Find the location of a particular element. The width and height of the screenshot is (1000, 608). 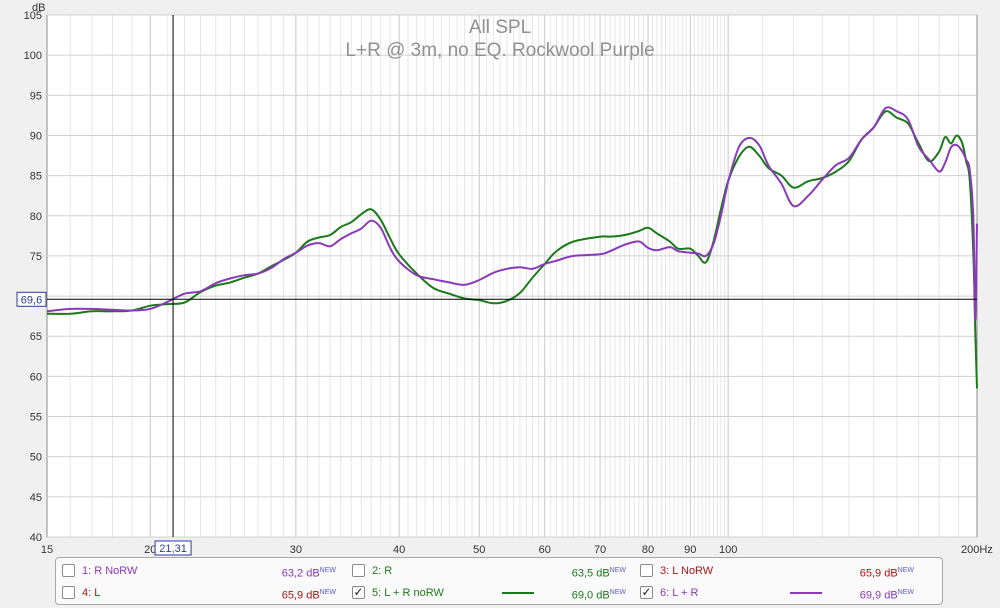

y-axis-unit-label: dB is located at coordinates (38, 8).